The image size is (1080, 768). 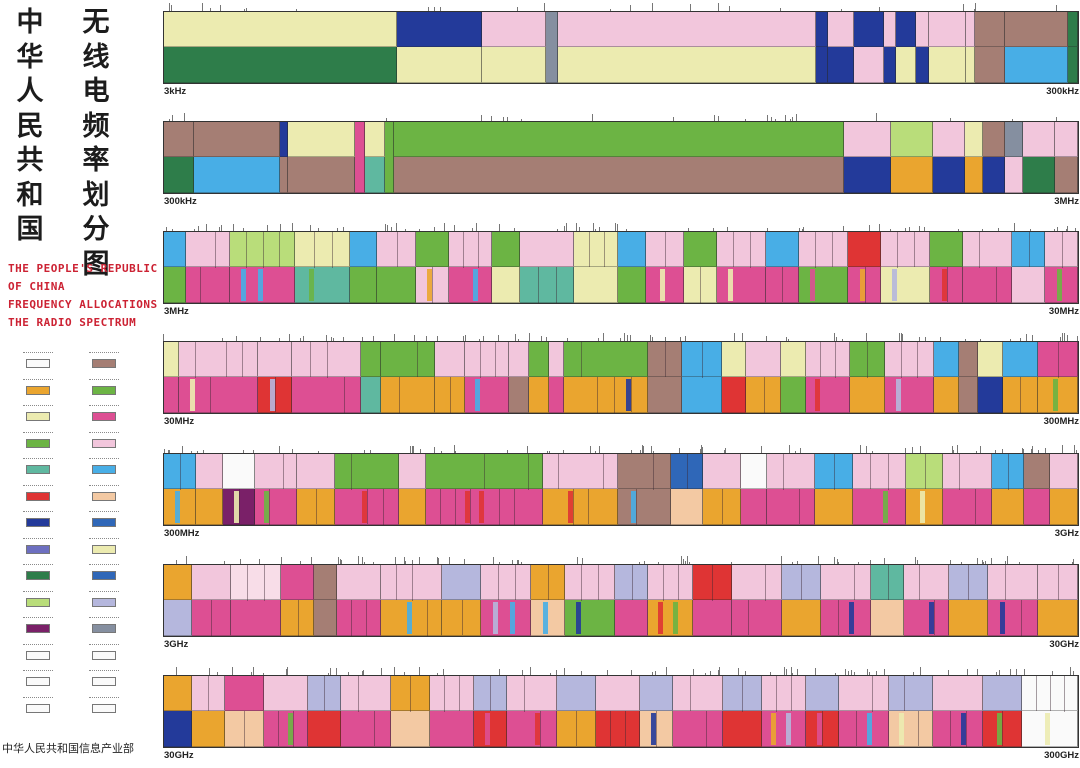 I want to click on allocation-strip, so click(x=621, y=267).